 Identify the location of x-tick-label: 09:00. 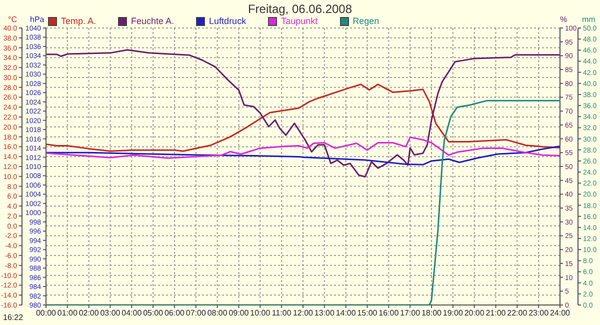
(239, 313).